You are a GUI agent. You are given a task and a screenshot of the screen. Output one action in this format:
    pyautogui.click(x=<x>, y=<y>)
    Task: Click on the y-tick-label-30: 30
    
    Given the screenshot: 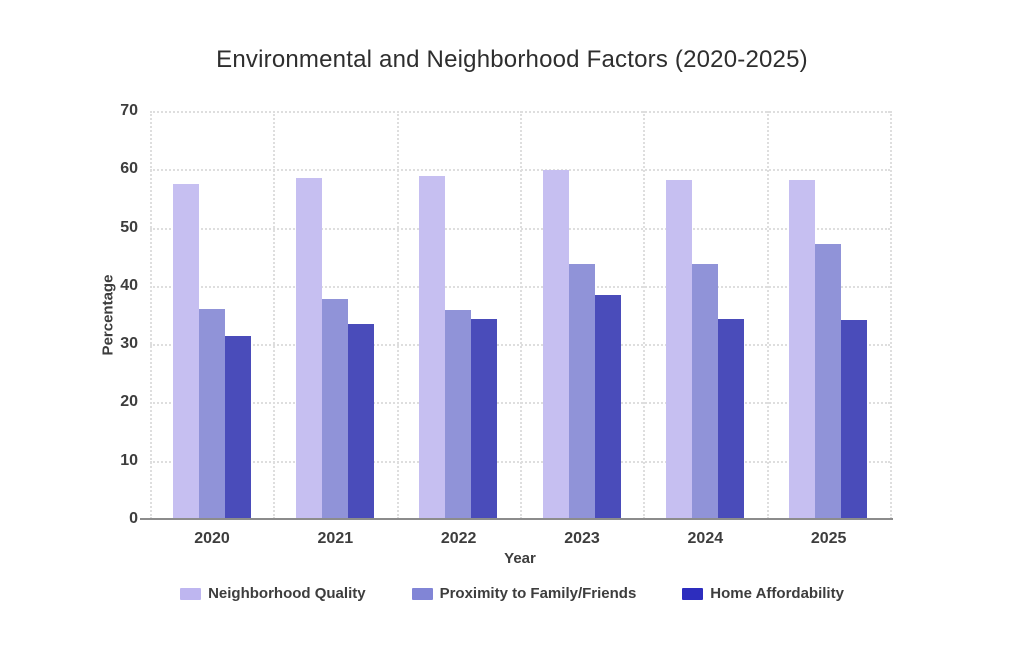 What is the action you would take?
    pyautogui.click(x=129, y=344)
    